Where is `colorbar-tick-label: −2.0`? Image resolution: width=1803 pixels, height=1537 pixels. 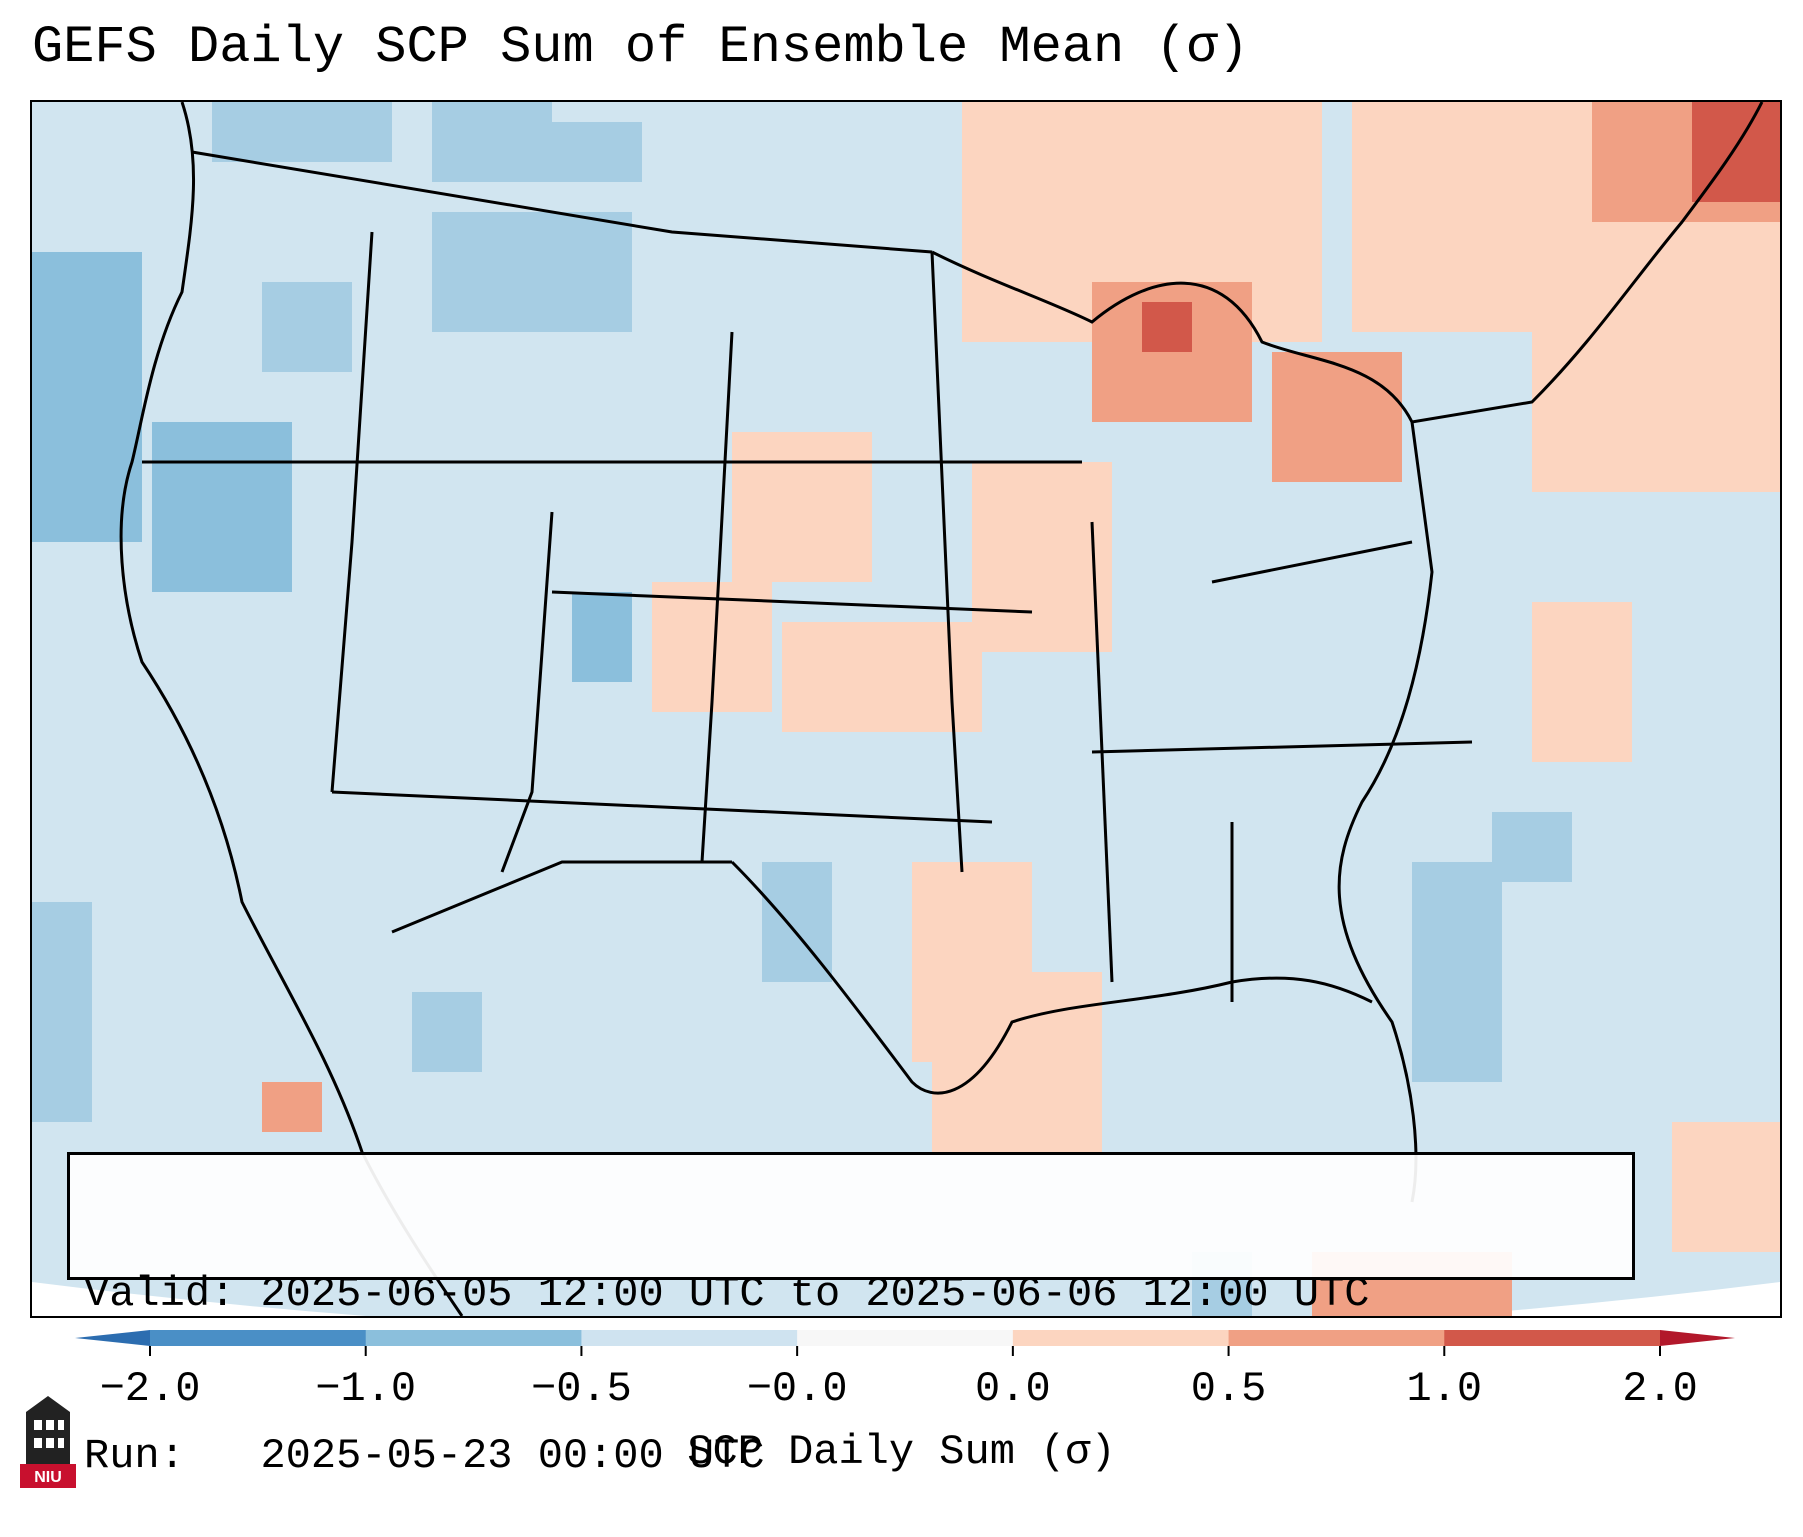
colorbar-tick-label: −2.0 is located at coordinates (150, 1389).